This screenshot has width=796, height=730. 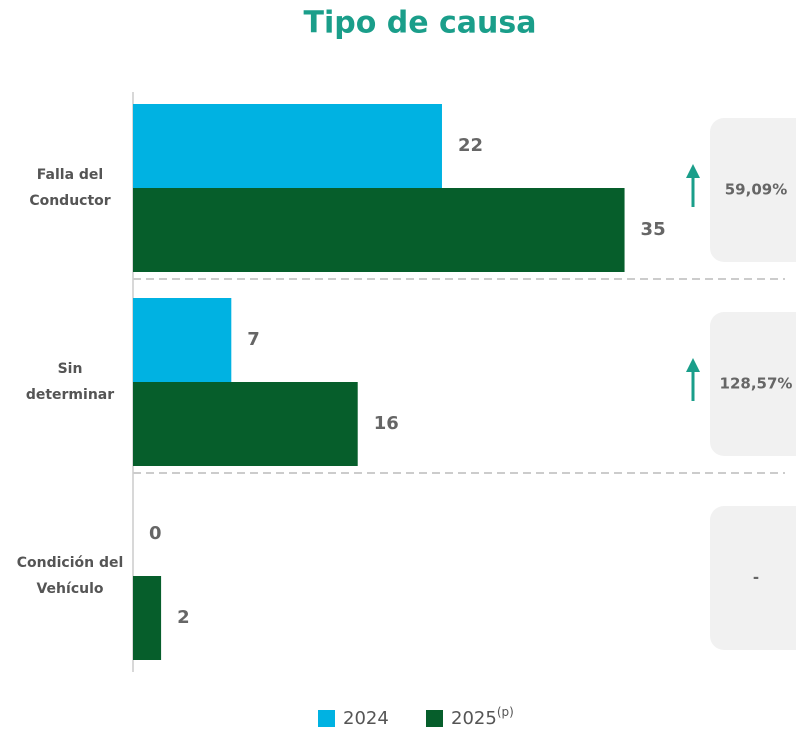 What do you see at coordinates (419, 23) in the screenshot?
I see `chart-title: Tipo de causa` at bounding box center [419, 23].